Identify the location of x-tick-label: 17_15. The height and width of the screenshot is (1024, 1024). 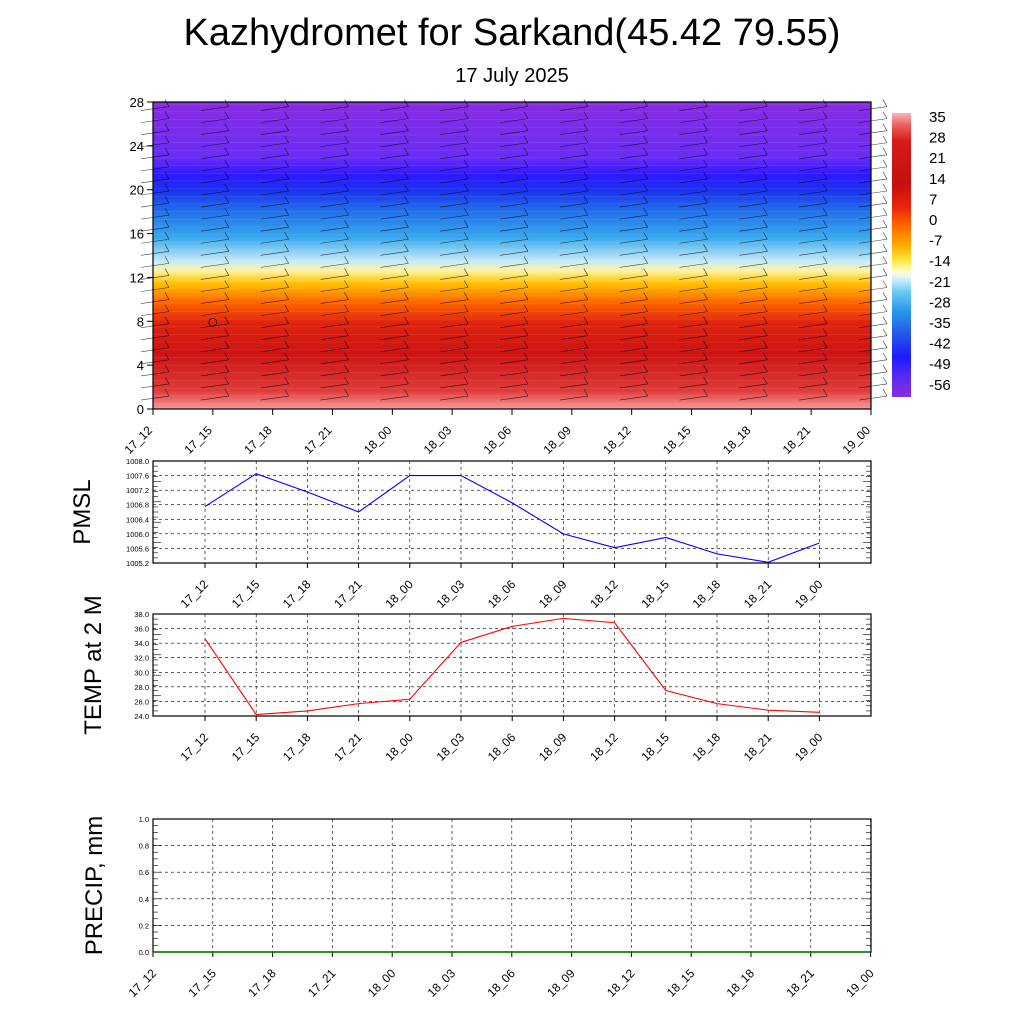
(246, 594).